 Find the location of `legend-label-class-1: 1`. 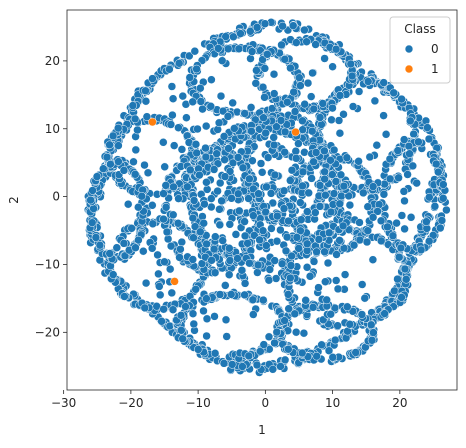

legend-label-class-1: 1 is located at coordinates (435, 69).